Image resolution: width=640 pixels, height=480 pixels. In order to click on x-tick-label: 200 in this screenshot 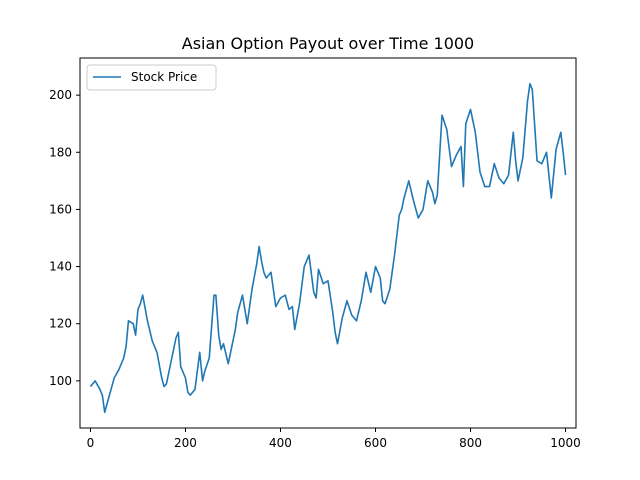, I will do `click(185, 443)`.